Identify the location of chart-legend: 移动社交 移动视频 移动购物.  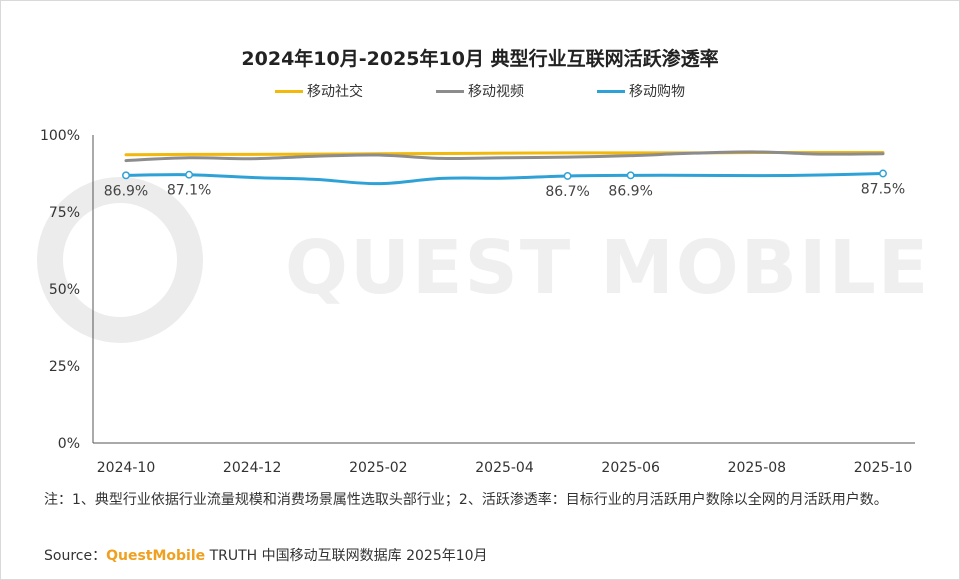
(480, 91).